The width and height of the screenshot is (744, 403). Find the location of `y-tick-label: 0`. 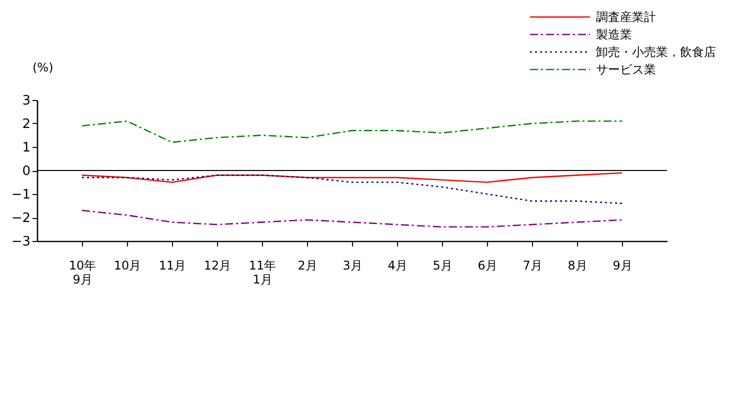

y-tick-label: 0 is located at coordinates (26, 171).